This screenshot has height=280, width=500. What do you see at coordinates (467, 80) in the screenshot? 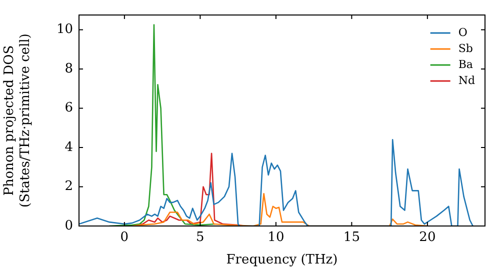
I see `legend-label: Nd` at bounding box center [467, 80].